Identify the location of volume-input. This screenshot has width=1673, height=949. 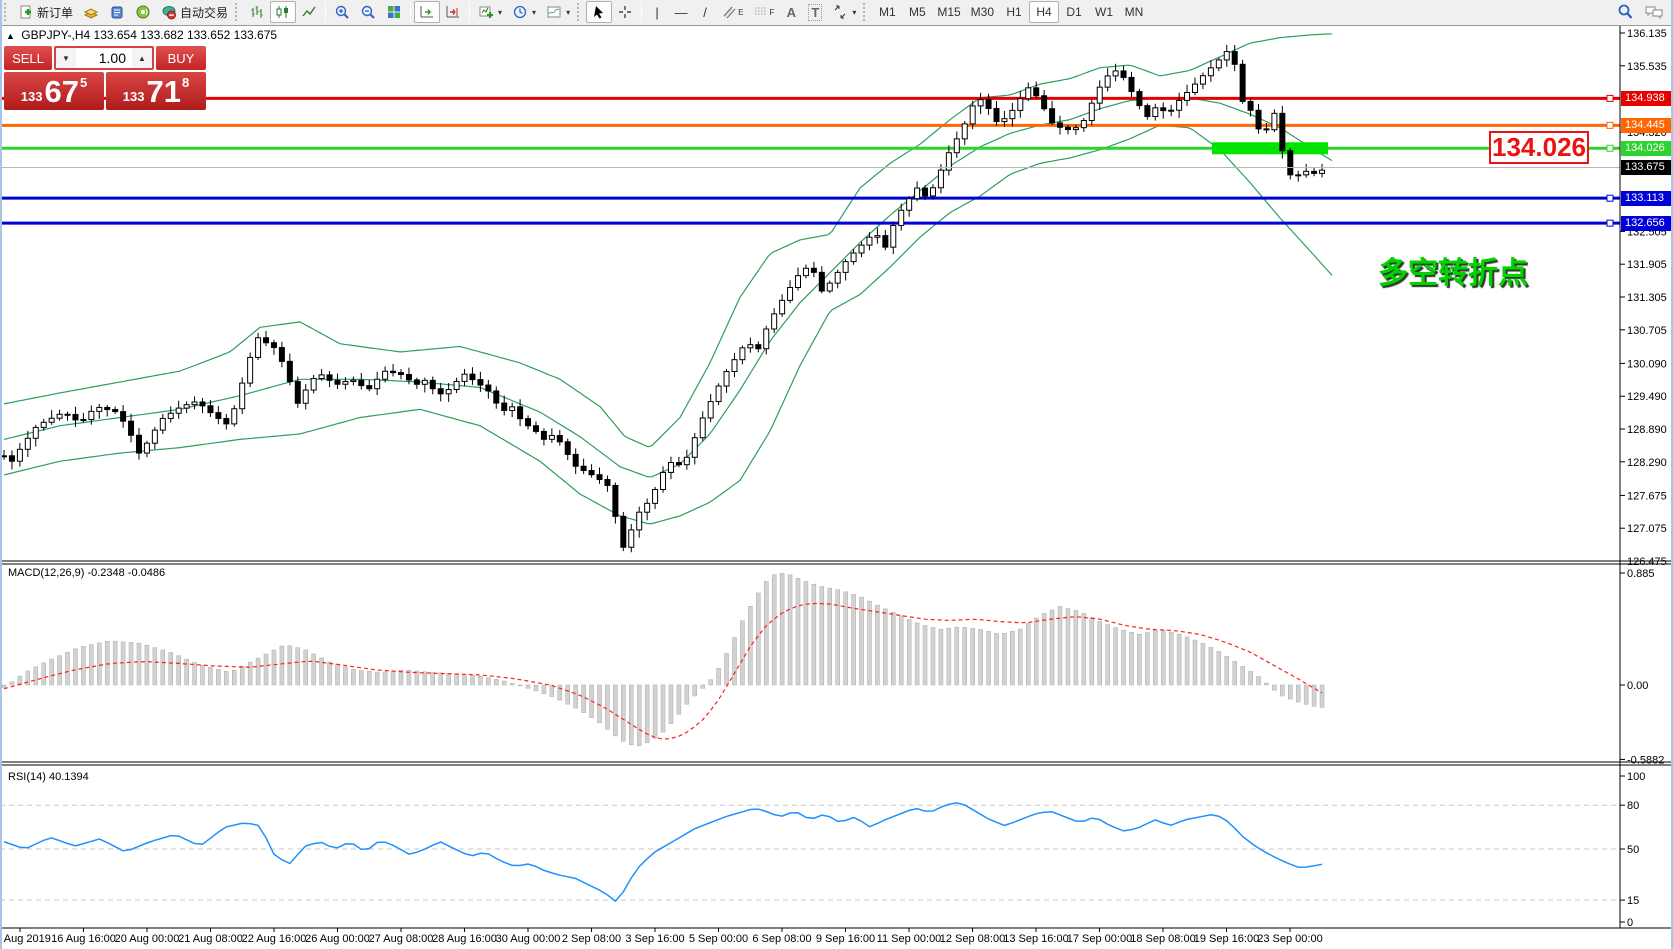
(104, 58).